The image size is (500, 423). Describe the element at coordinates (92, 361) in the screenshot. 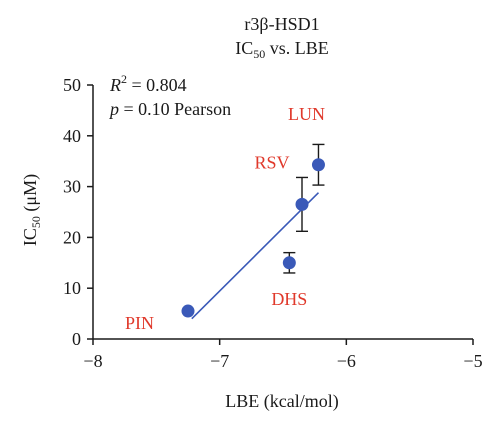

I see `x-tick-label: −8` at that location.